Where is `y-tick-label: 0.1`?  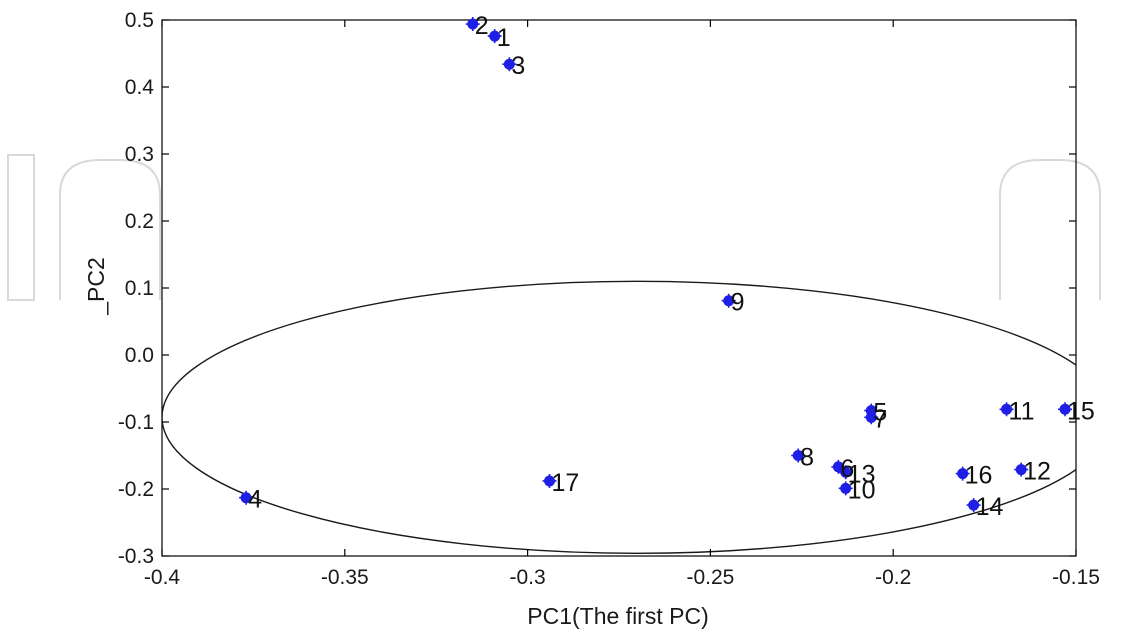
y-tick-label: 0.1 is located at coordinates (139, 288).